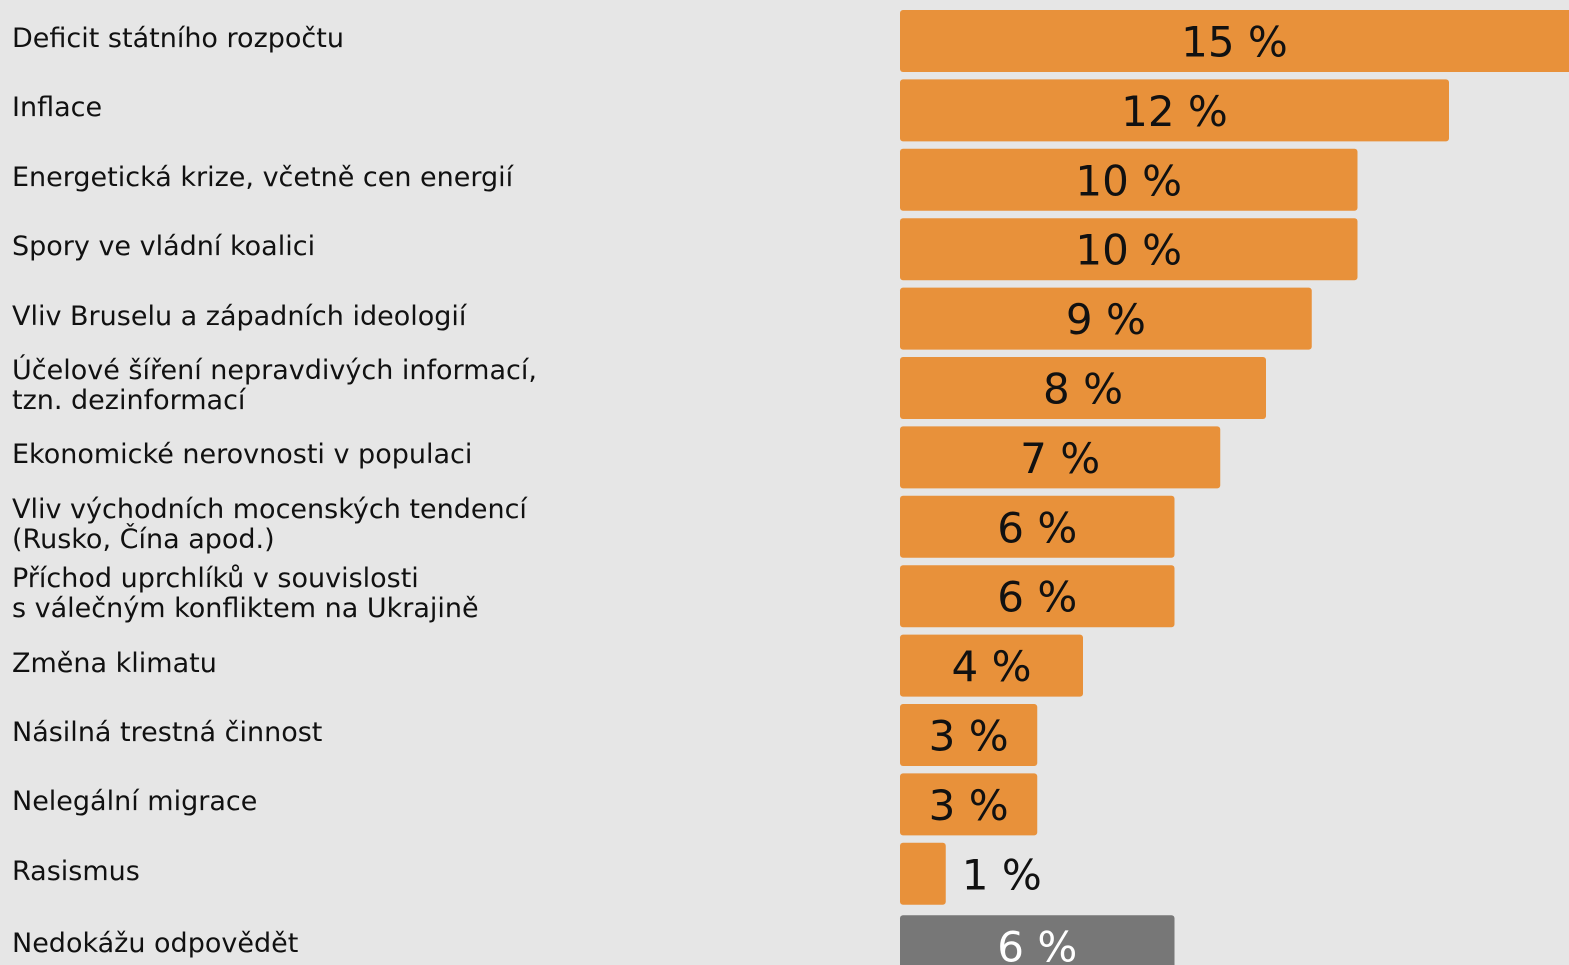 Image resolution: width=1569 pixels, height=965 pixels. What do you see at coordinates (239, 316) in the screenshot?
I see `category-label: Vliv Bruselu a západních ideologií` at bounding box center [239, 316].